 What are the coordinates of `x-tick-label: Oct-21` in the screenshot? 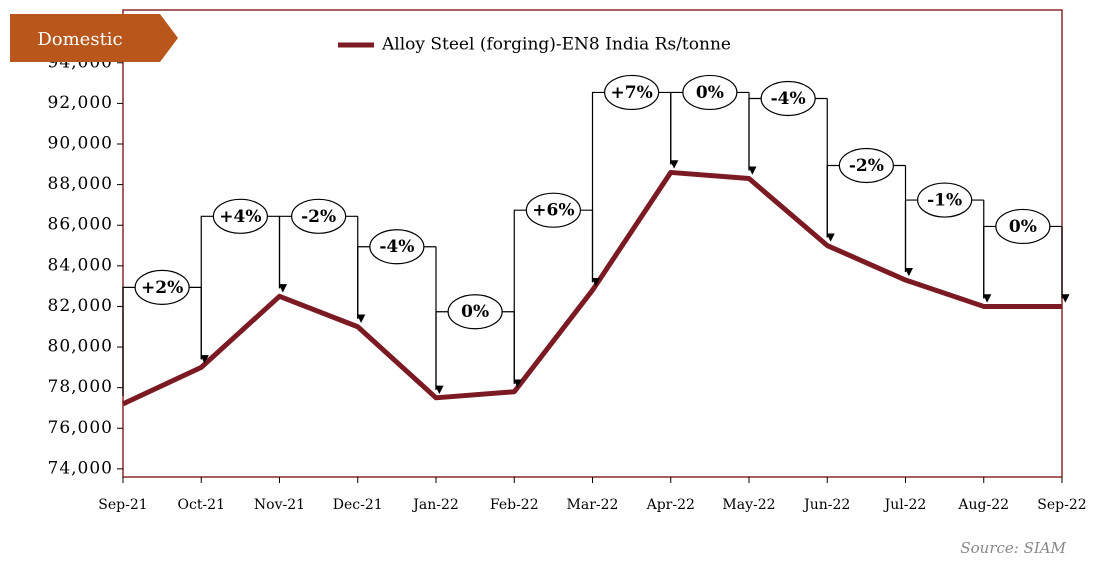 It's located at (202, 505).